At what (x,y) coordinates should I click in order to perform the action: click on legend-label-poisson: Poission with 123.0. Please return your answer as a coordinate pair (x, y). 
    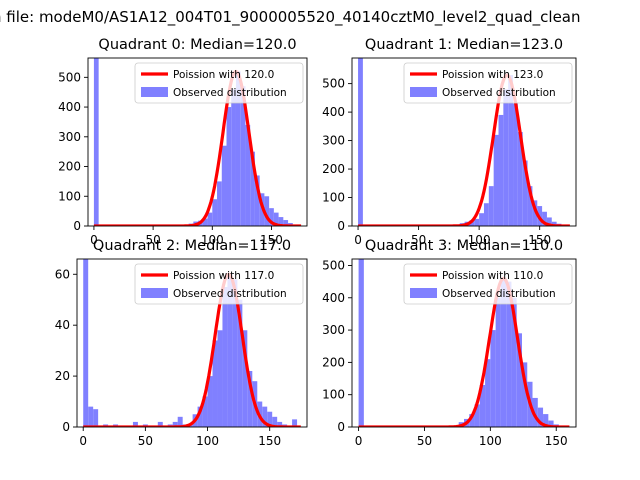
    Looking at the image, I should click on (492, 75).